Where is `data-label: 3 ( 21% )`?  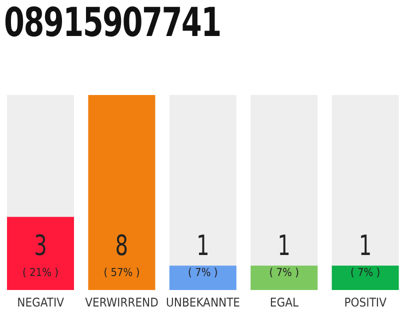 data-label: 3 ( 21% ) is located at coordinates (40, 253).